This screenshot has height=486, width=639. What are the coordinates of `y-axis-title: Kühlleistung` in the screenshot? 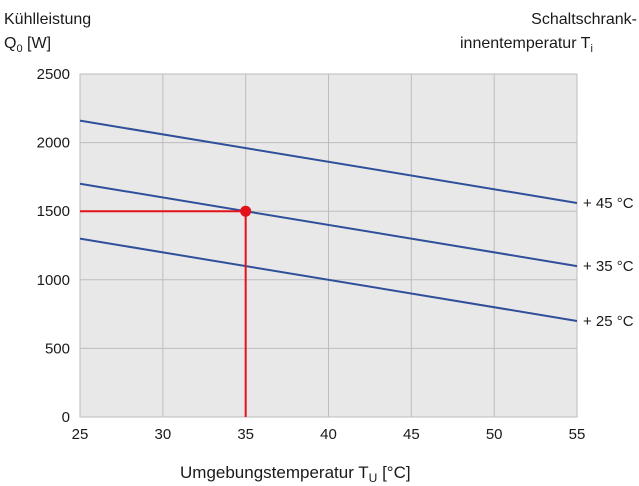 It's located at (47, 19).